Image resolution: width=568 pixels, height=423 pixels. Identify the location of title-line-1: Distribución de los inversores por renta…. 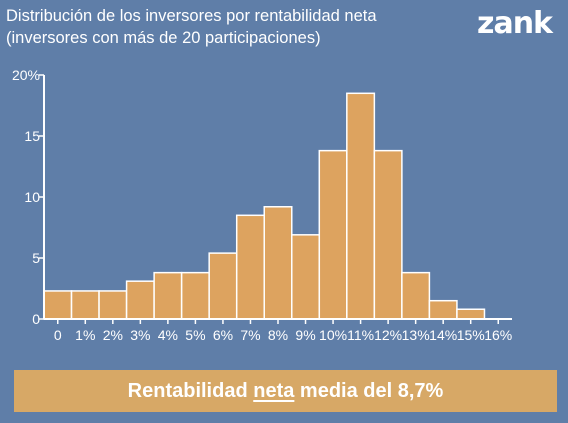
(191, 16).